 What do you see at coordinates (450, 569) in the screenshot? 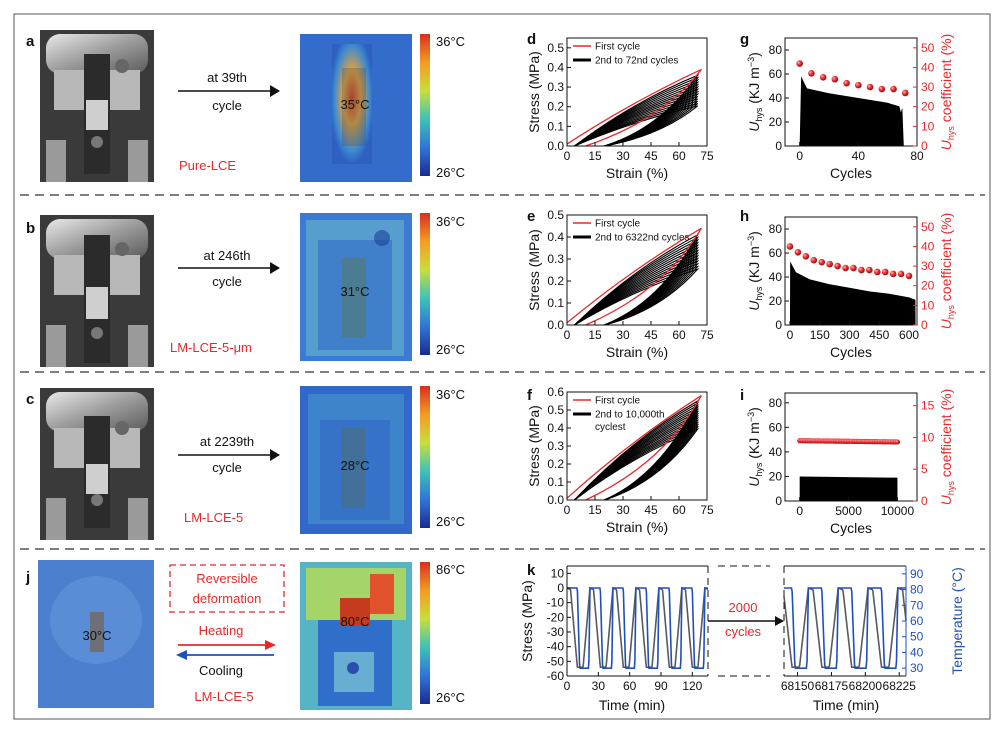
I see `scale-max-label: 86°C` at bounding box center [450, 569].